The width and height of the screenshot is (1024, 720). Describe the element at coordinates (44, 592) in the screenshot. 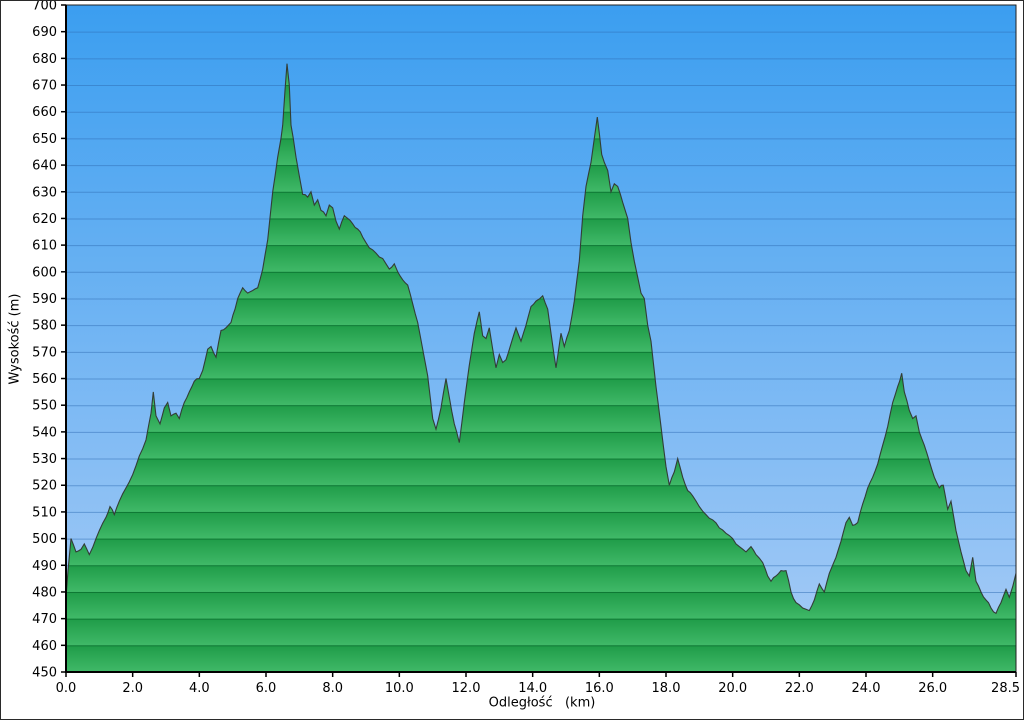

I see `y-tick-label: 480` at that location.